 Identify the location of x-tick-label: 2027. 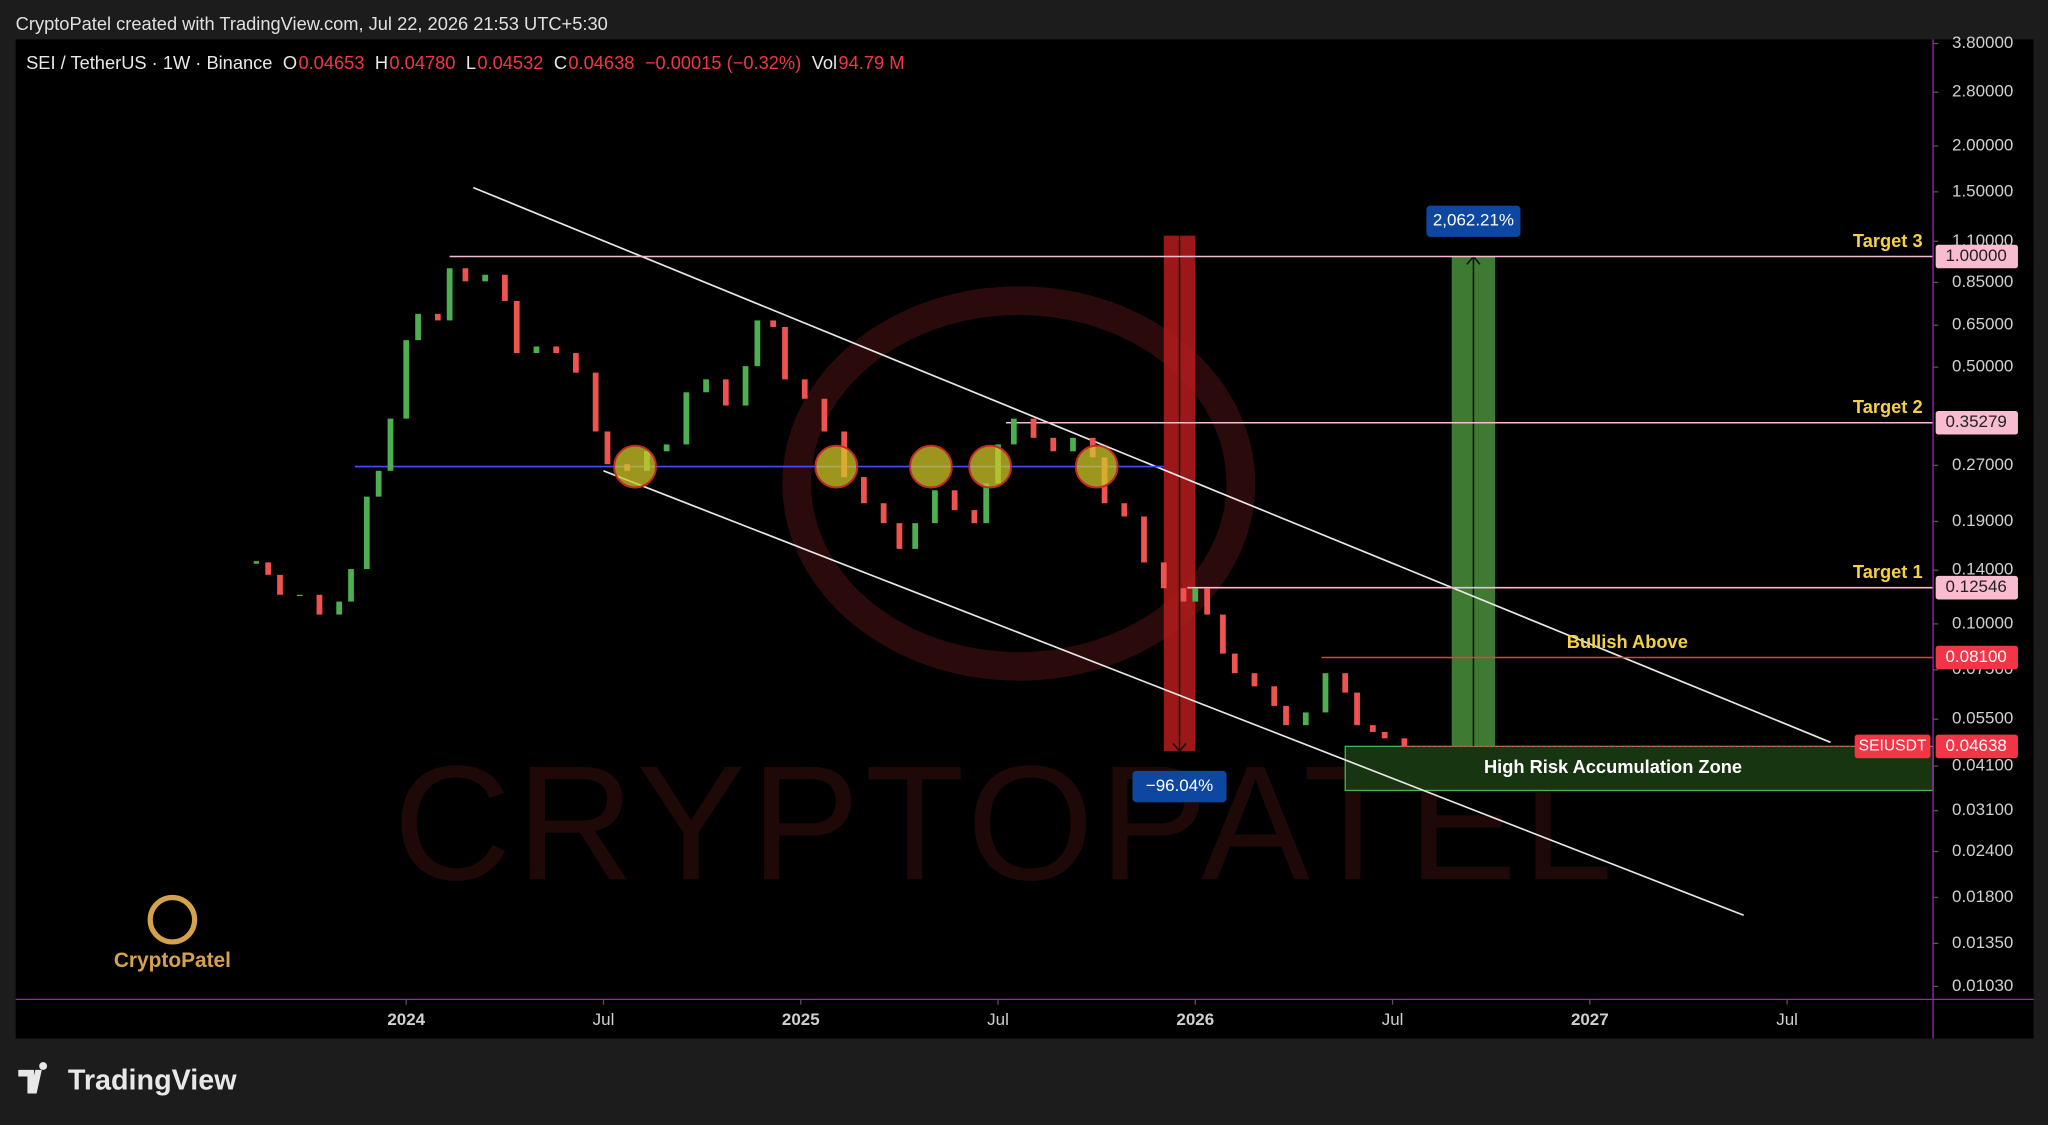
(1590, 1019).